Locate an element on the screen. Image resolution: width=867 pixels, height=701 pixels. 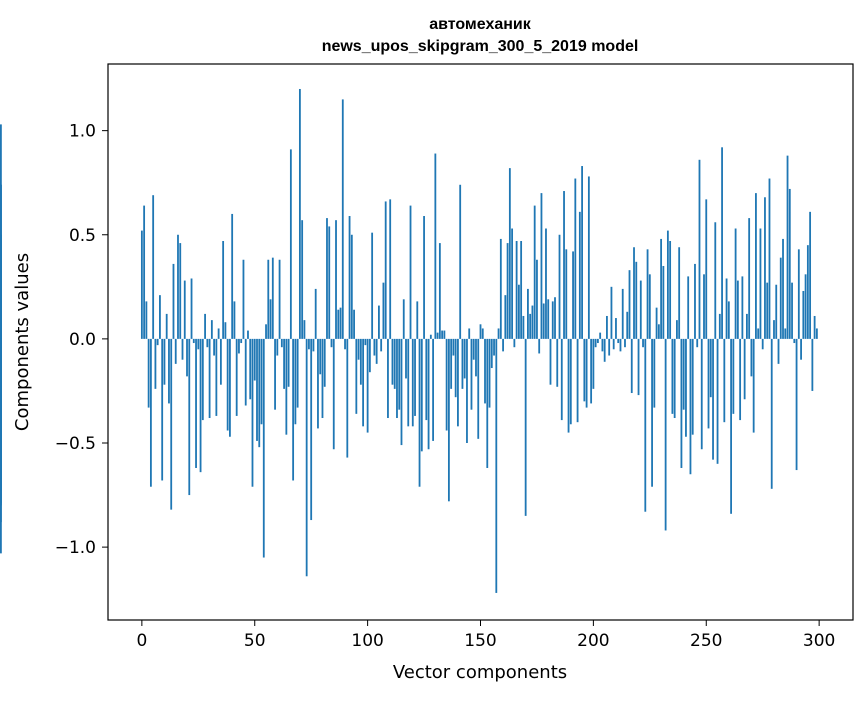
x-tick-label: 0 is located at coordinates (141, 641).